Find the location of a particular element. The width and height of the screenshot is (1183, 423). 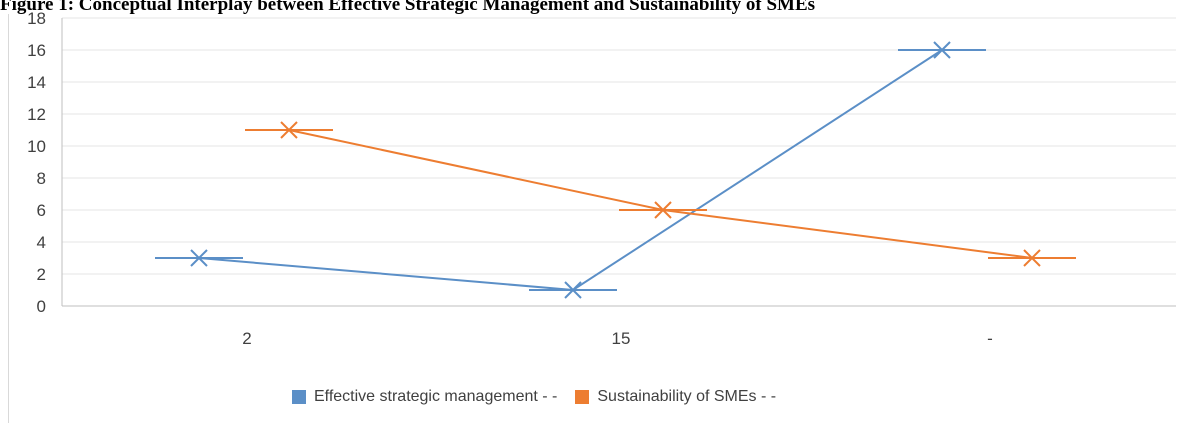

y-tick-label: 2 is located at coordinates (41, 274).